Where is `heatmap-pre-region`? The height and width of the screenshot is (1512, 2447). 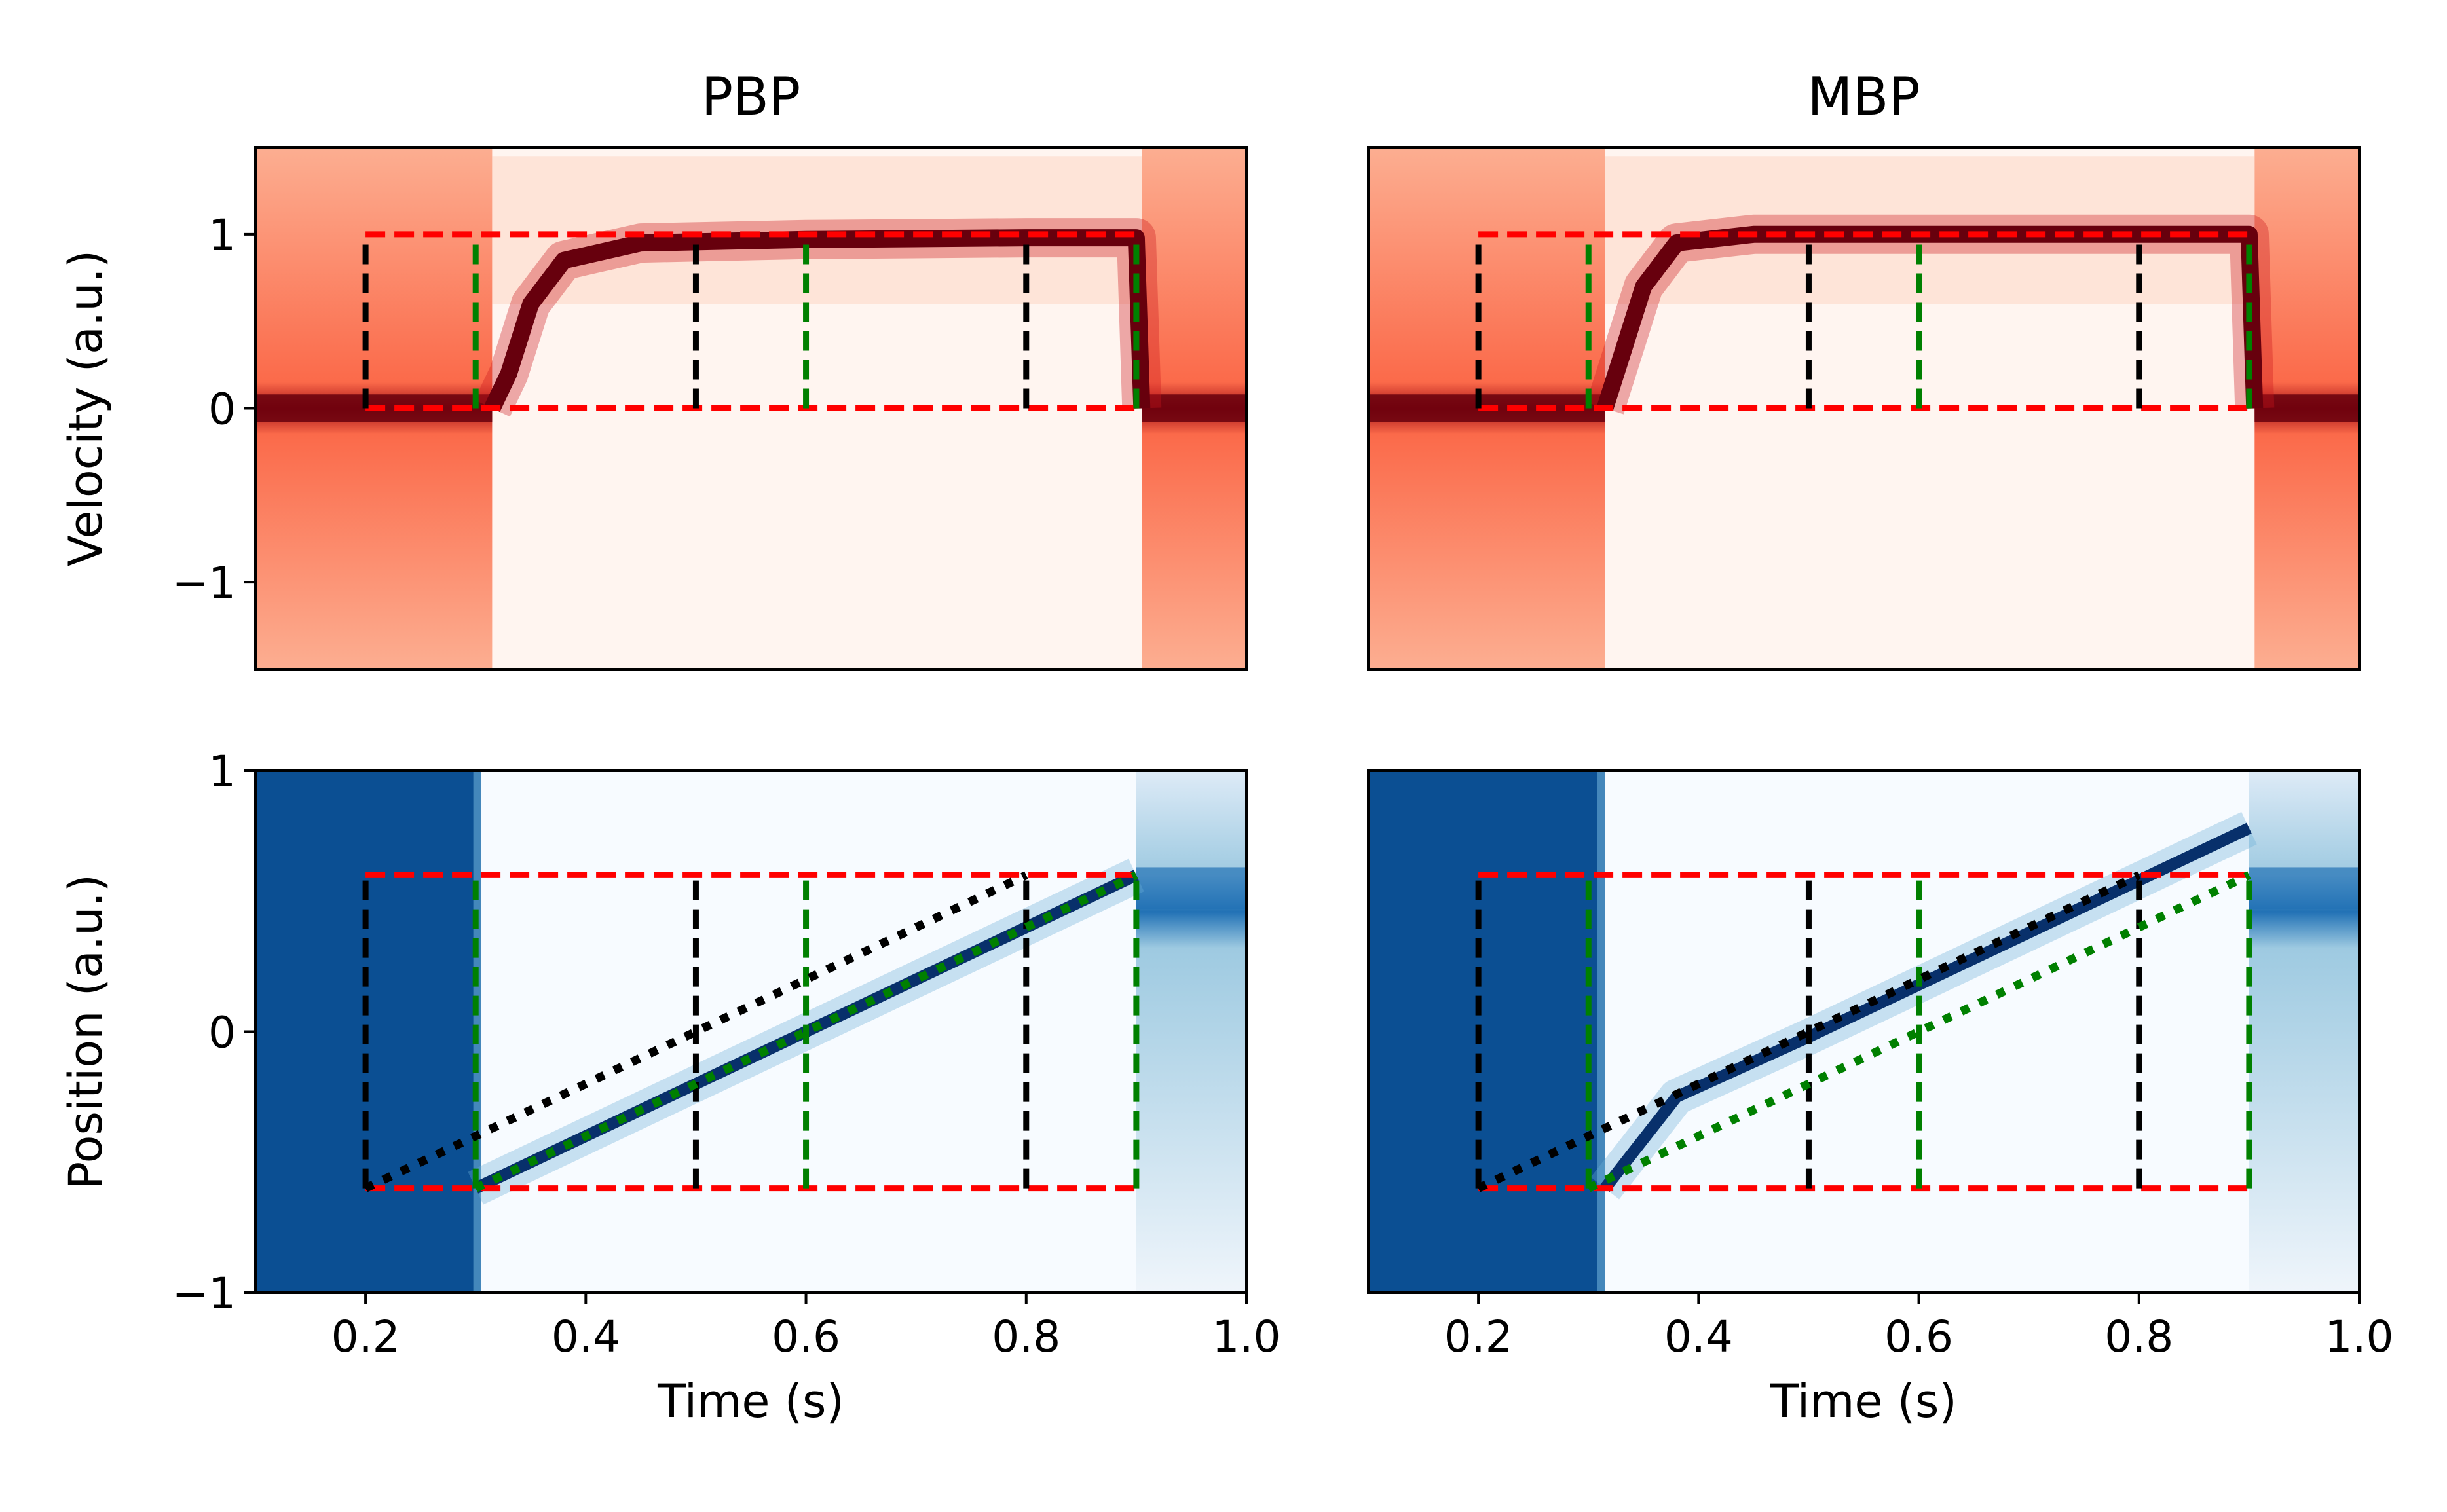 heatmap-pre-region is located at coordinates (1486, 1032).